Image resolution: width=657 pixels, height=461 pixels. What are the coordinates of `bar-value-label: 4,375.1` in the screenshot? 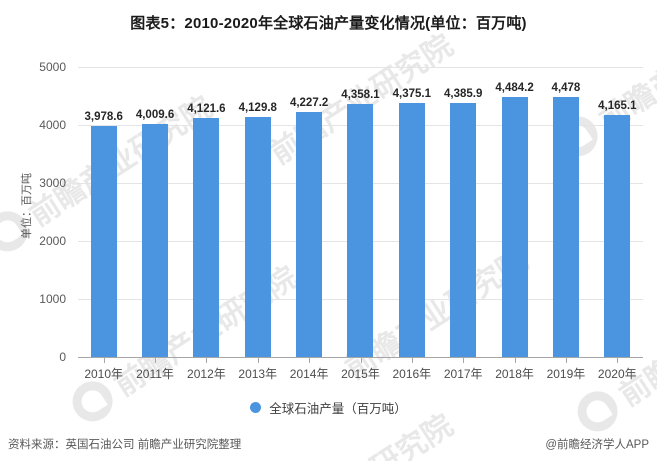 It's located at (412, 94).